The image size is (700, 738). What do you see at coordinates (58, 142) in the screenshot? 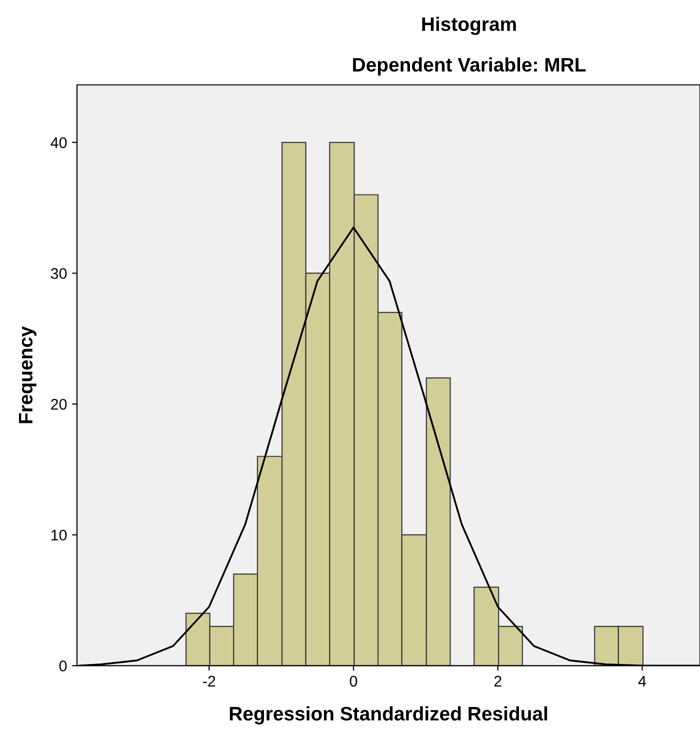
I see `y-tick-label: 40` at bounding box center [58, 142].